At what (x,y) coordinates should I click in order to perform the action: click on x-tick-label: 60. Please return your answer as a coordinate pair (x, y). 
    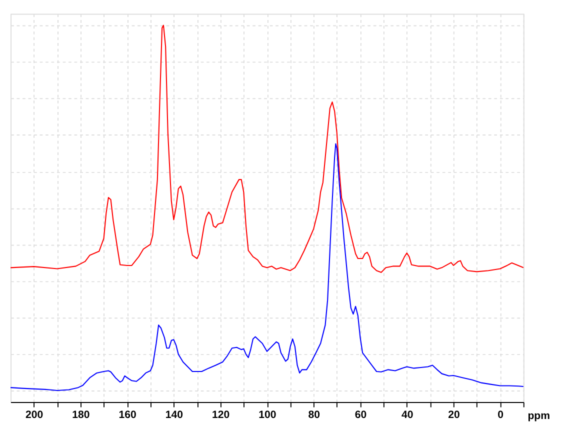
    Looking at the image, I should click on (360, 414).